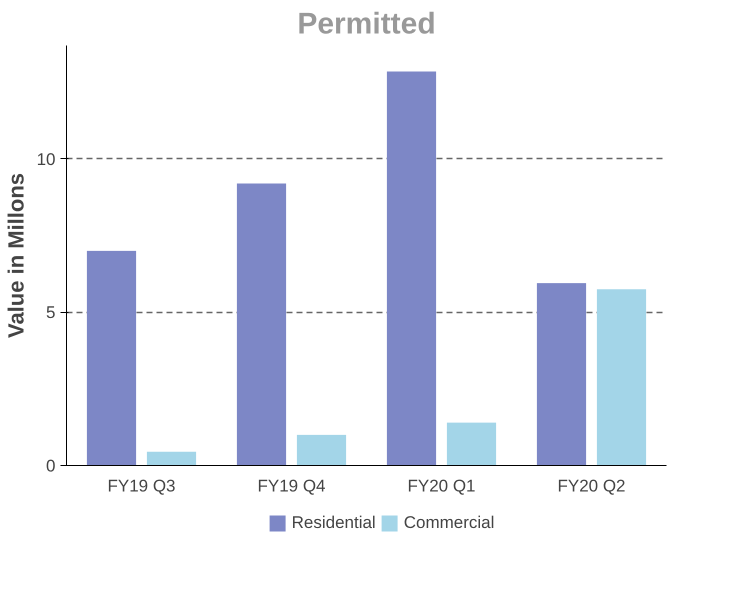 Image resolution: width=729 pixels, height=603 pixels. I want to click on y-axis-title: Value in Millons, so click(16, 255).